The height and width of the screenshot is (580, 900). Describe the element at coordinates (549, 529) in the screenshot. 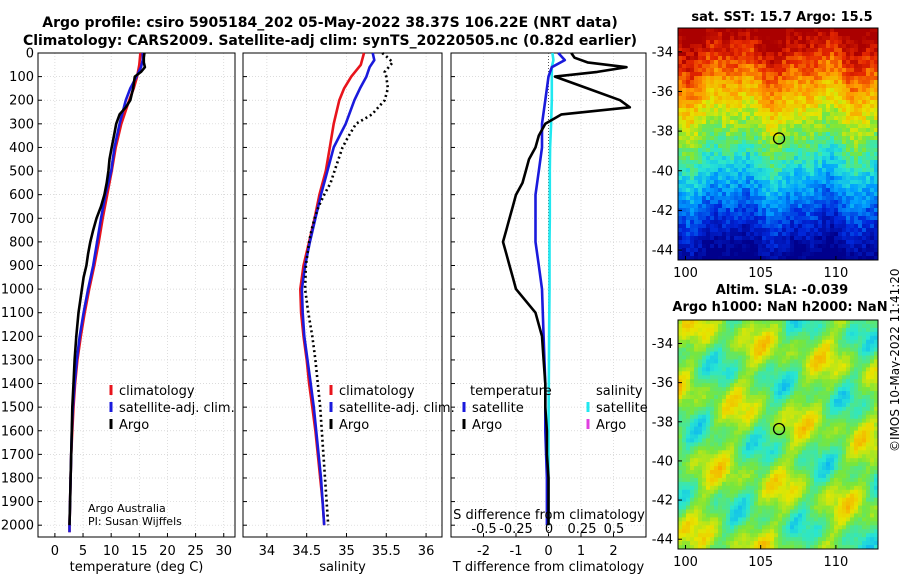

I see `diff-s-tick-label: 0` at that location.